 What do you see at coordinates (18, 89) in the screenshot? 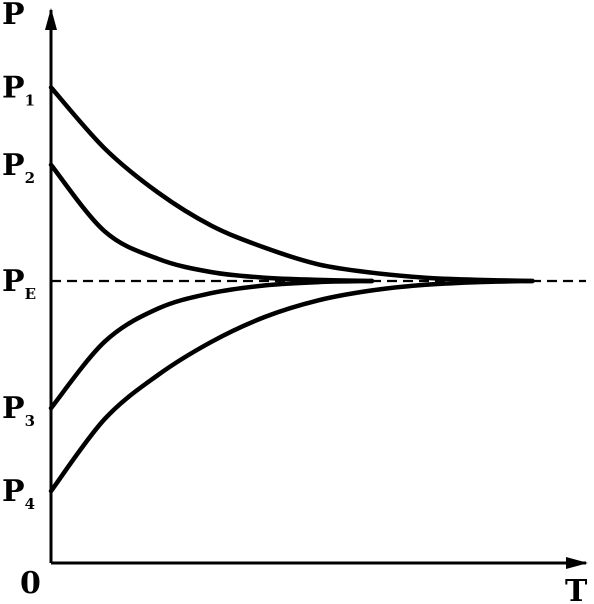
I see `start-label-p1: P1` at bounding box center [18, 89].